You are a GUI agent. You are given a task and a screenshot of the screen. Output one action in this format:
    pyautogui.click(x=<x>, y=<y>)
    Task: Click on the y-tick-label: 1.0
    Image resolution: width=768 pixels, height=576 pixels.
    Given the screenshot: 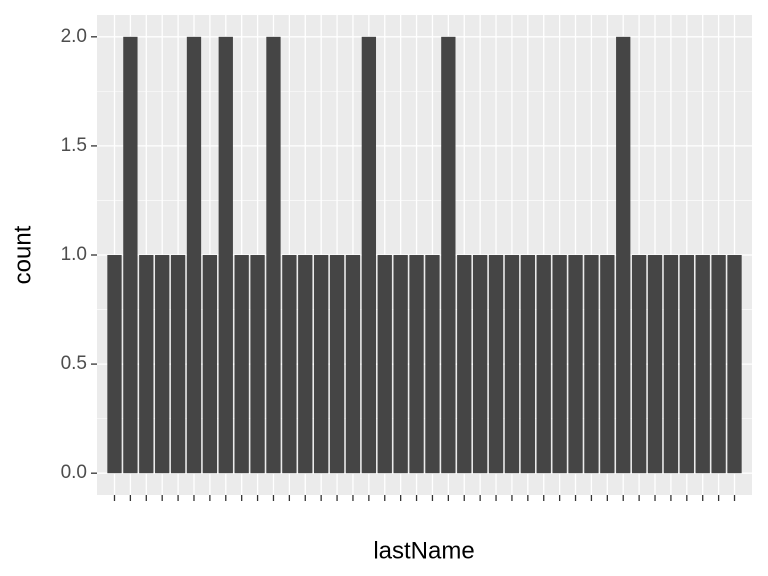 What is the action you would take?
    pyautogui.click(x=74, y=254)
    